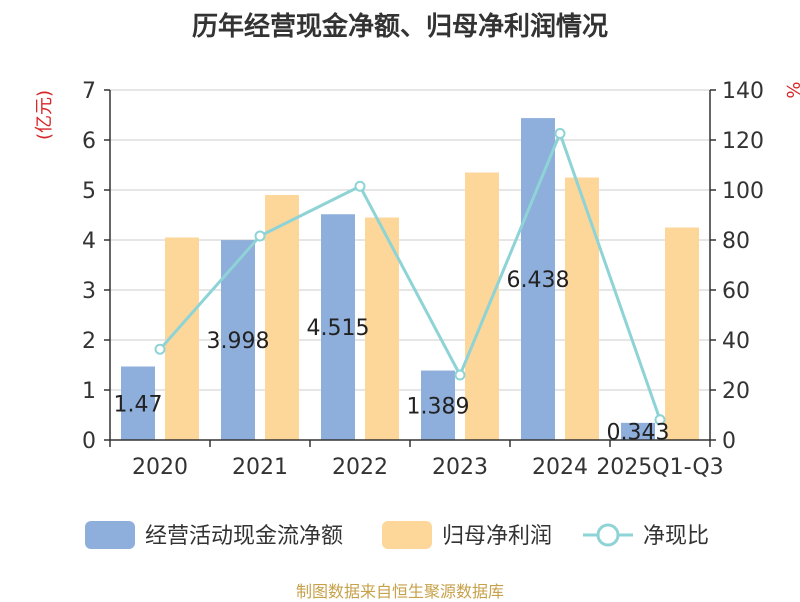 The height and width of the screenshot is (602, 800). I want to click on legend-swatch-cash, so click(110, 535).